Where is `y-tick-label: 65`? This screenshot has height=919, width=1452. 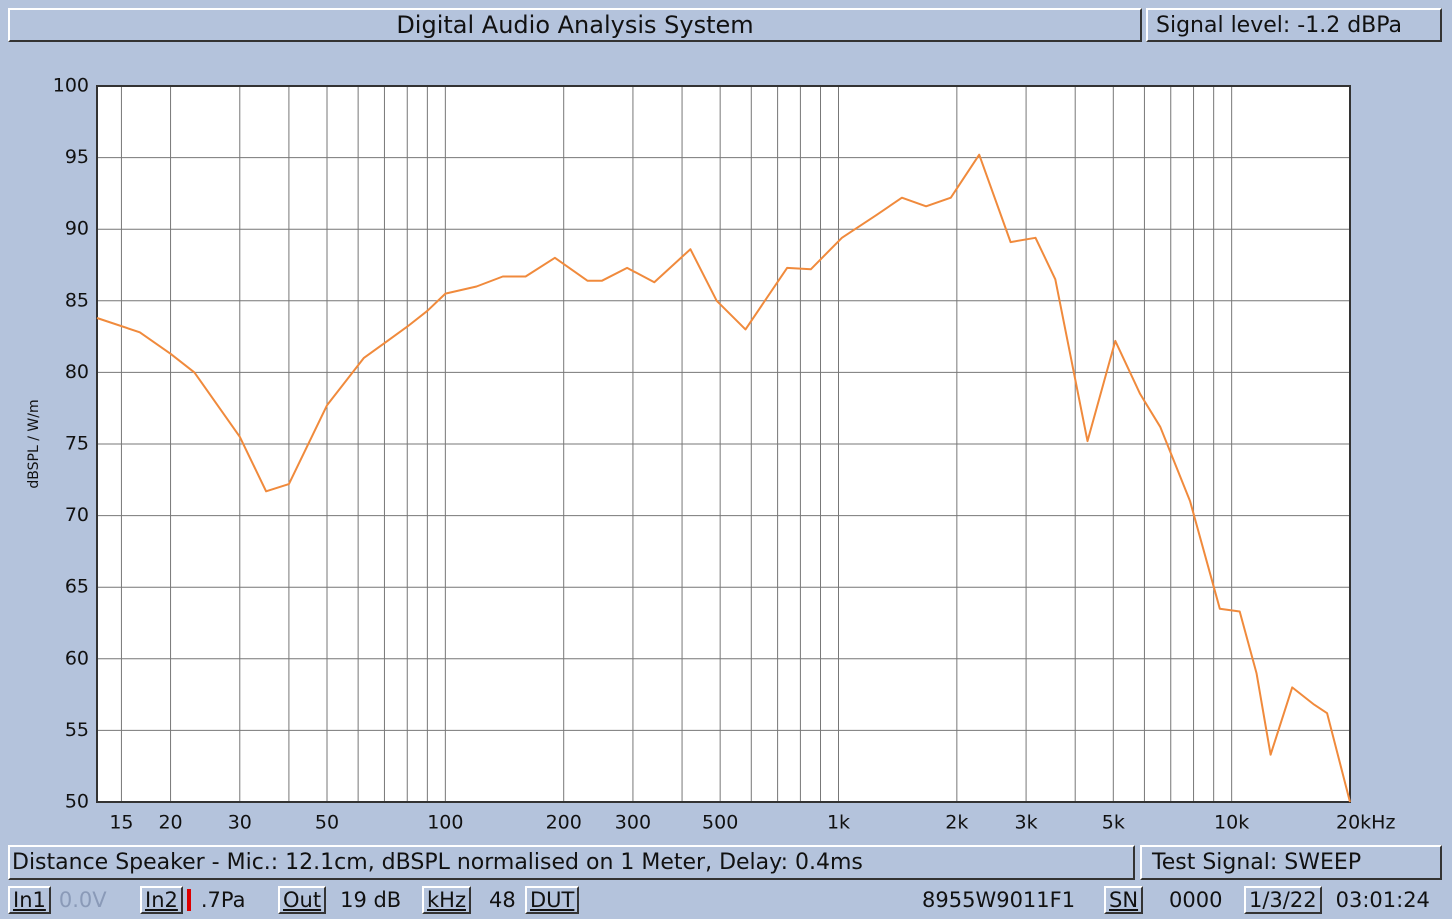 y-tick-label: 65 is located at coordinates (77, 587).